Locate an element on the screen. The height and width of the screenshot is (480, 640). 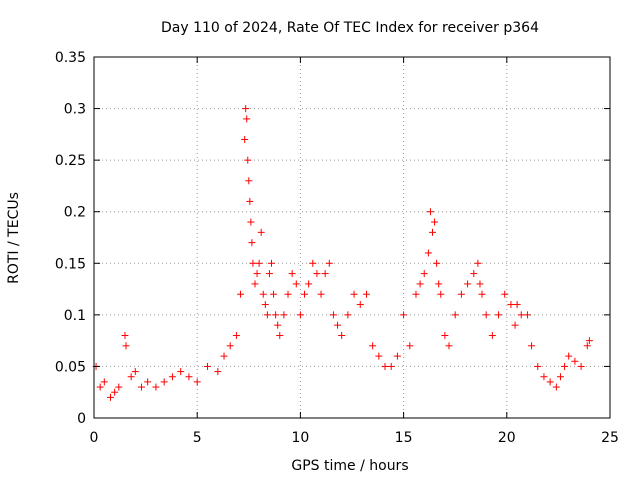
y-tick-label: 0.3 is located at coordinates (75, 110).